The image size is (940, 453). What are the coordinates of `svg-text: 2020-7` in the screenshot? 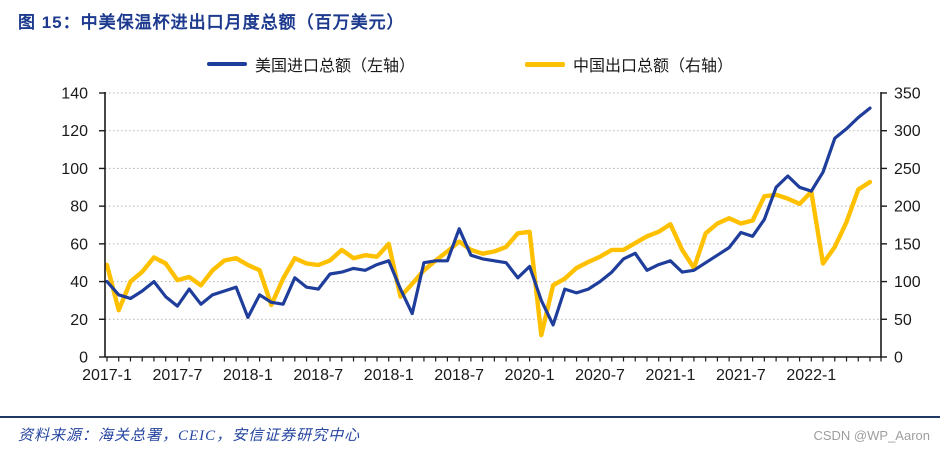 It's located at (600, 375).